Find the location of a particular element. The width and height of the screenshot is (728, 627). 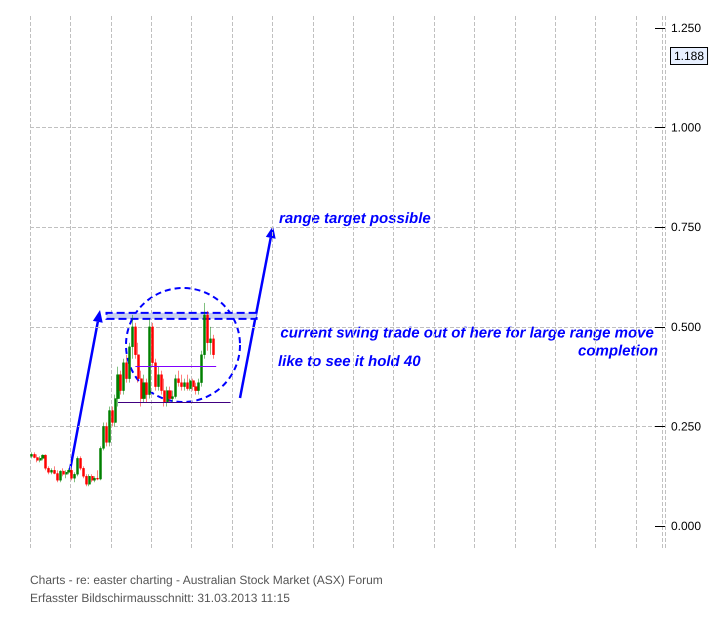

y-tick-label: 1.000 is located at coordinates (686, 127).